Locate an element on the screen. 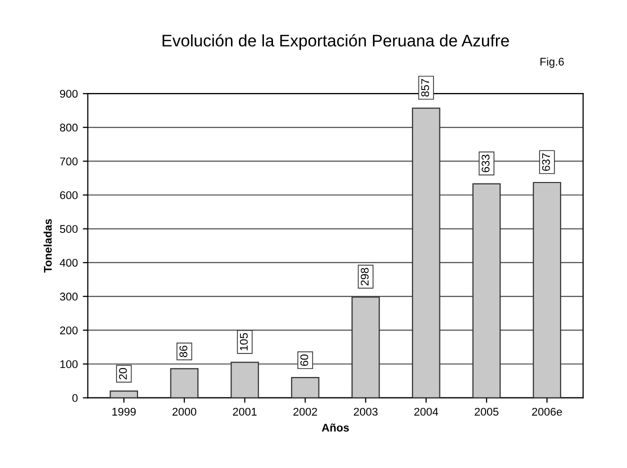 The image size is (627, 468). y-tick-label: 200 is located at coordinates (69, 330).